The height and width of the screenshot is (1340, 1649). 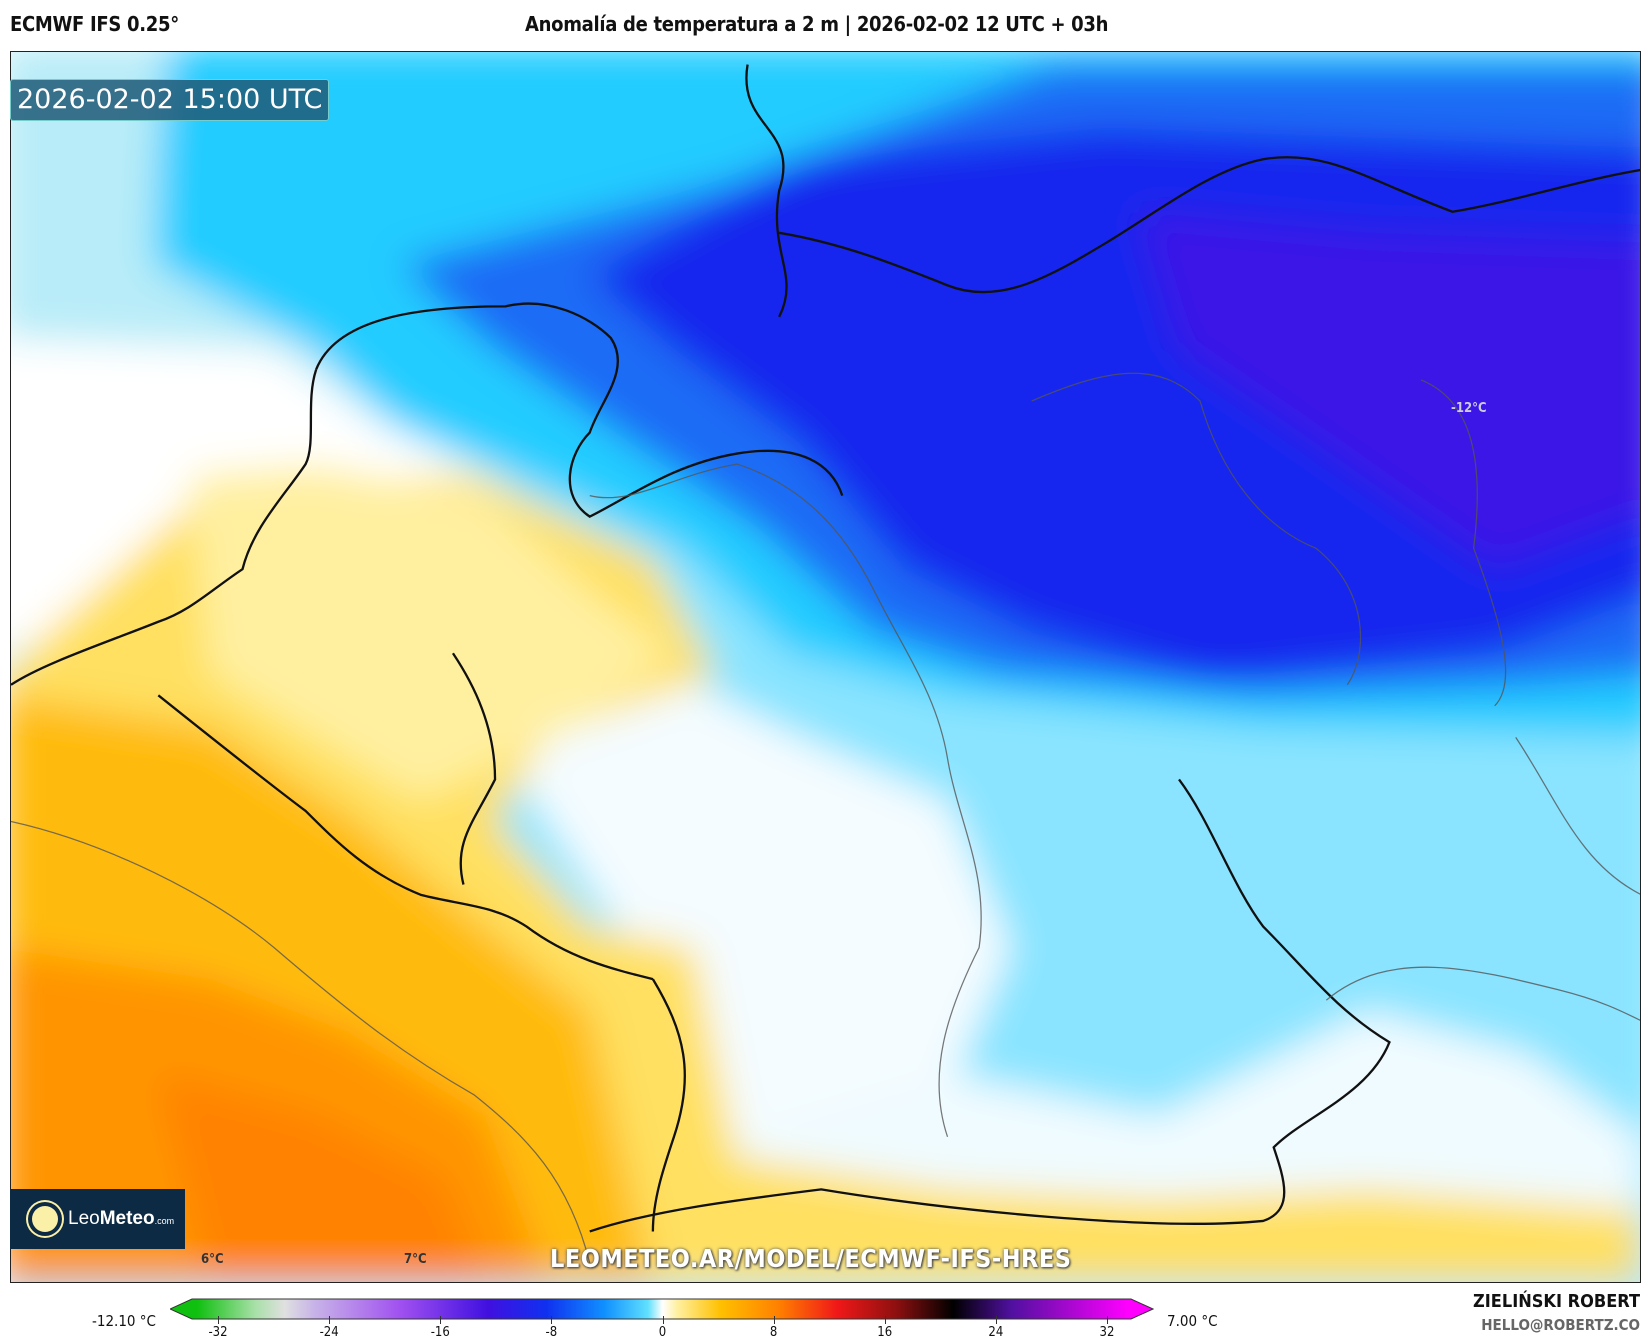 What do you see at coordinates (212, 1259) in the screenshot?
I see `value-label-6c: 6°C` at bounding box center [212, 1259].